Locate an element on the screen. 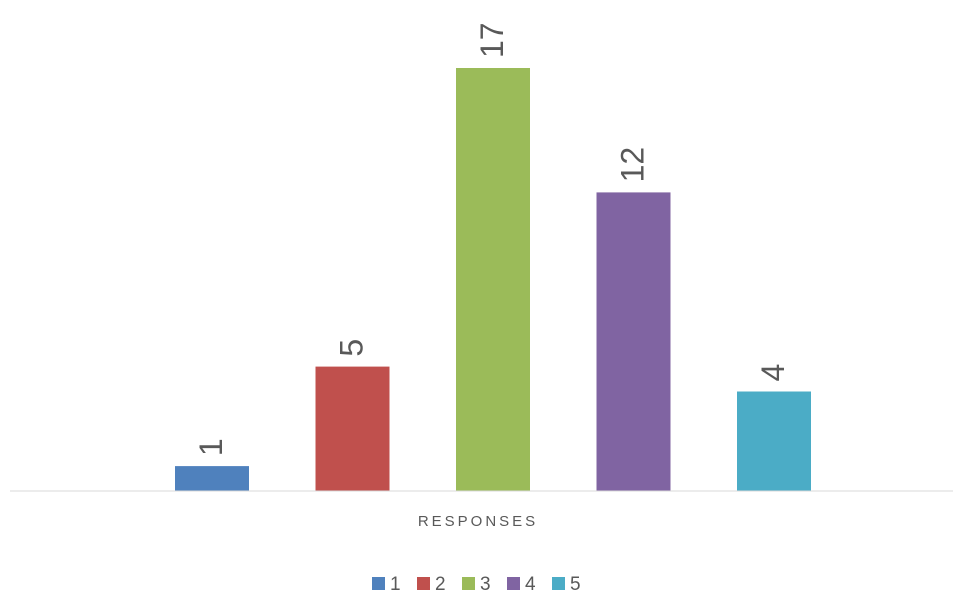 The image size is (963, 603). data-label-series-5: 4 is located at coordinates (773, 373).